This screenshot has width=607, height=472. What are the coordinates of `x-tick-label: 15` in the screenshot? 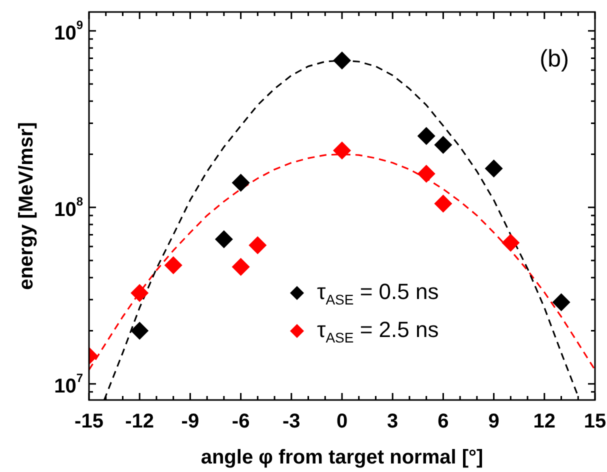 It's located at (595, 421).